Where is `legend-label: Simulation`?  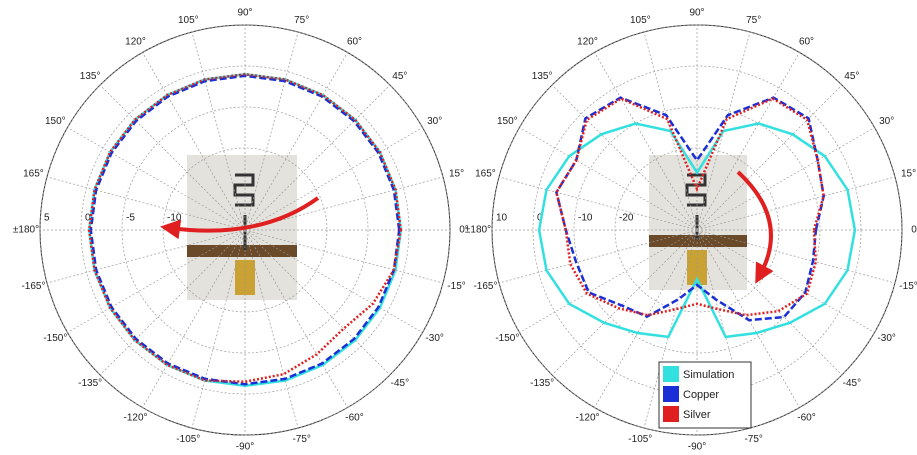 legend-label: Simulation is located at coordinates (708, 375).